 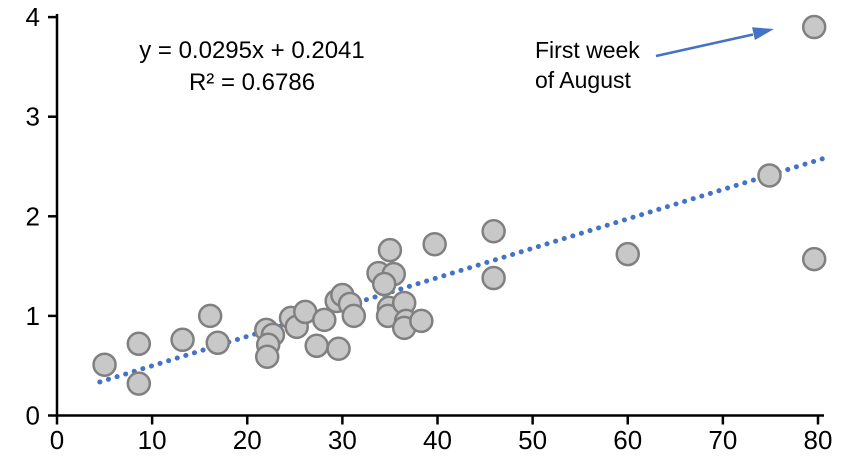 What do you see at coordinates (252, 82) in the screenshot?
I see `r-squared-value: R² = 0.6786` at bounding box center [252, 82].